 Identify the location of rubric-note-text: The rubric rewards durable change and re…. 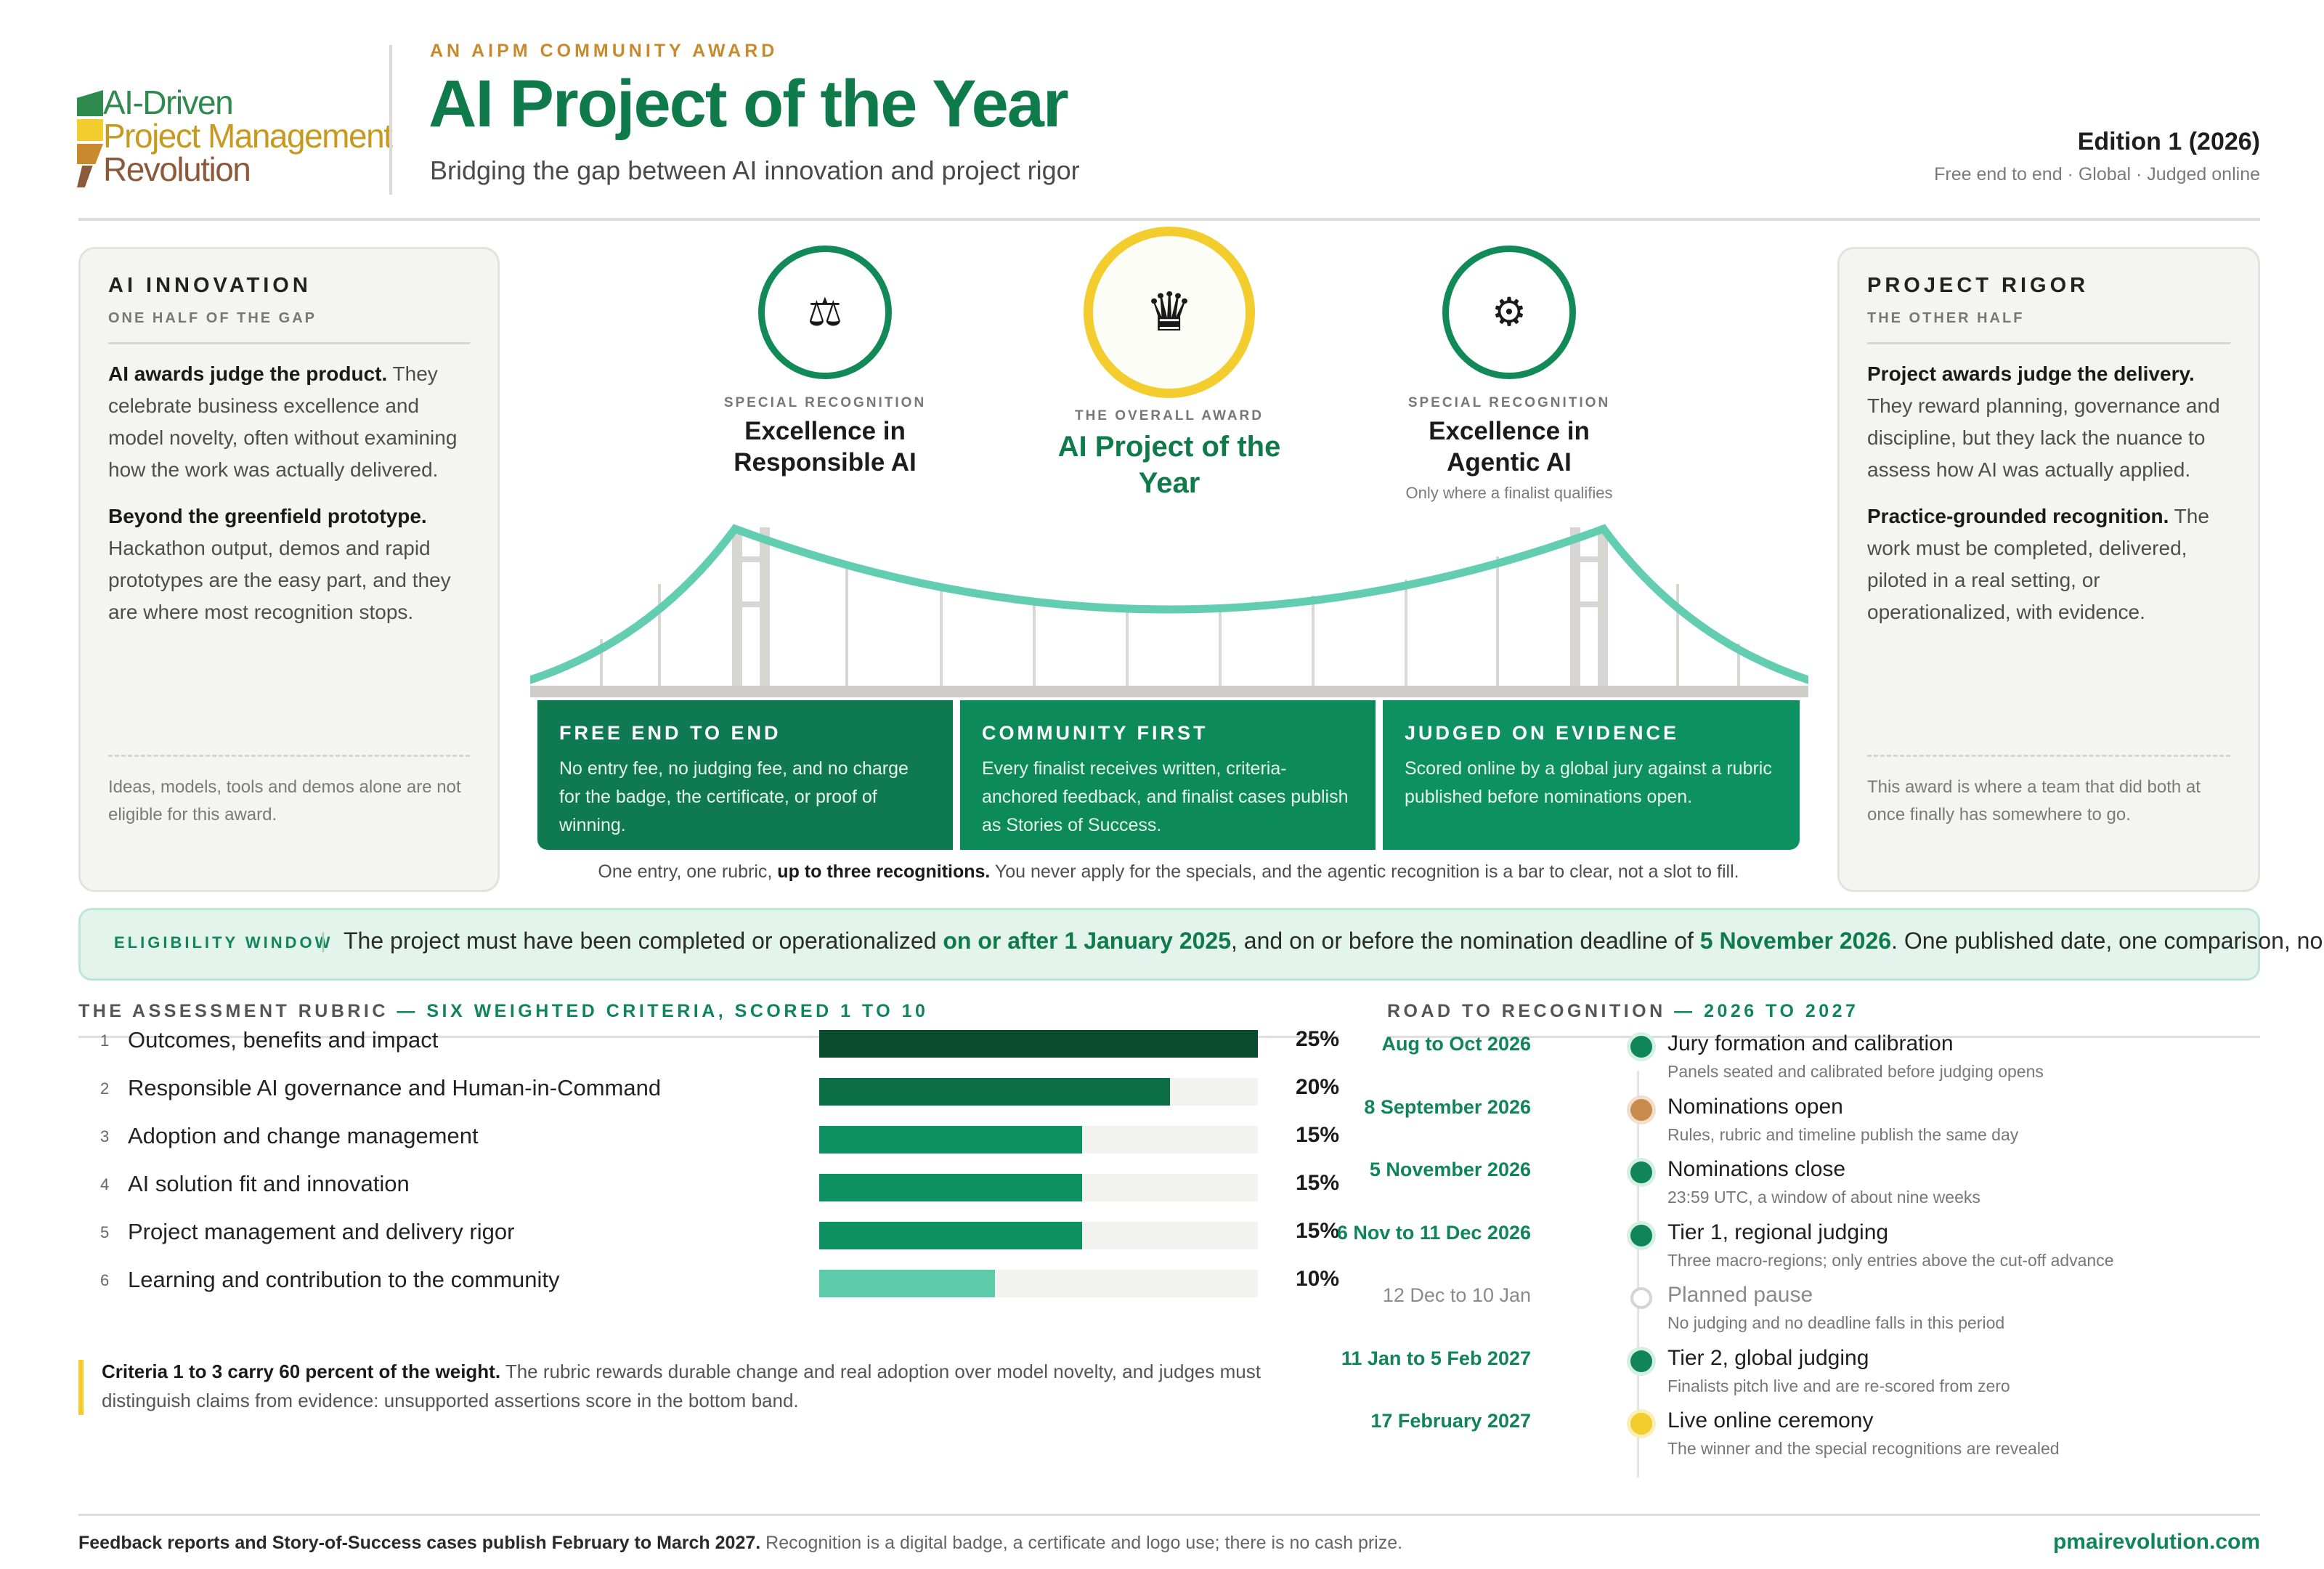
(681, 1386).